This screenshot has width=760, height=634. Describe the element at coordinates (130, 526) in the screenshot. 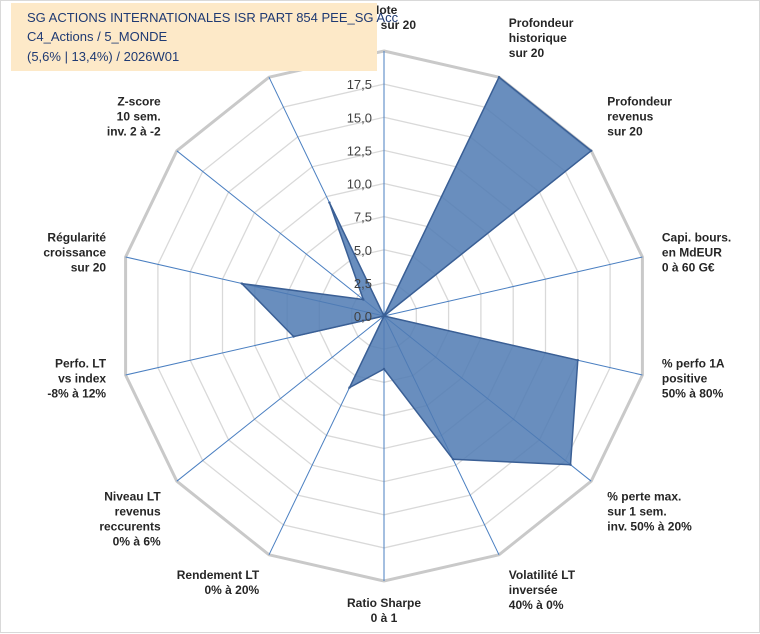

I see `axis-label-line: reccurents` at that location.